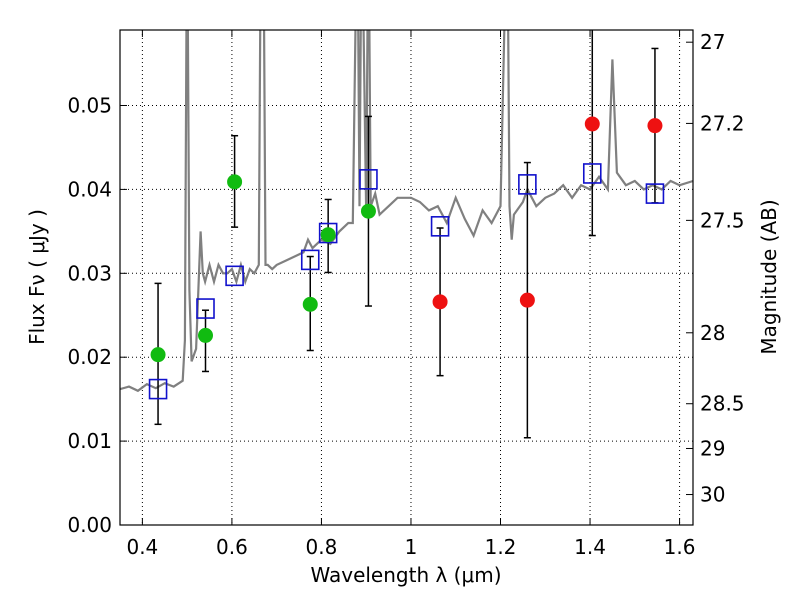 The image size is (800, 600). Describe the element at coordinates (712, 495) in the screenshot. I see `y2-tick-label: 30` at that location.